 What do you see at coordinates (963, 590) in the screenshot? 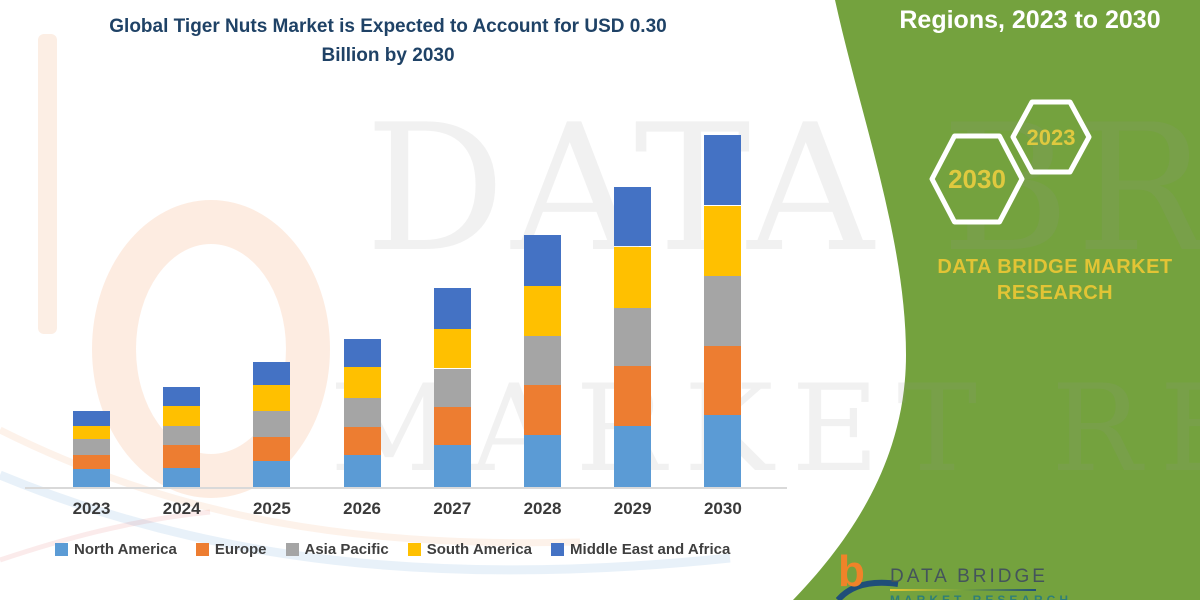
I see `logo-underline` at bounding box center [963, 590].